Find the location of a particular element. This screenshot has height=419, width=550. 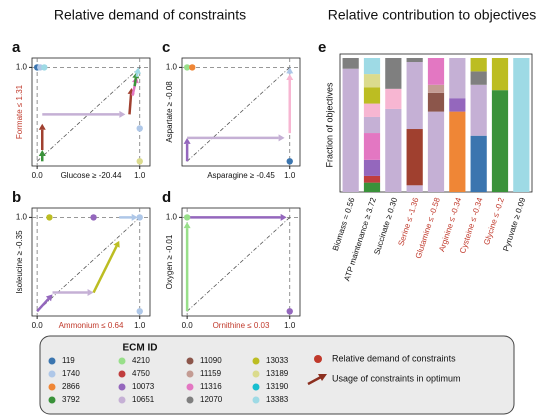

legend-label: 13383 is located at coordinates (277, 399).